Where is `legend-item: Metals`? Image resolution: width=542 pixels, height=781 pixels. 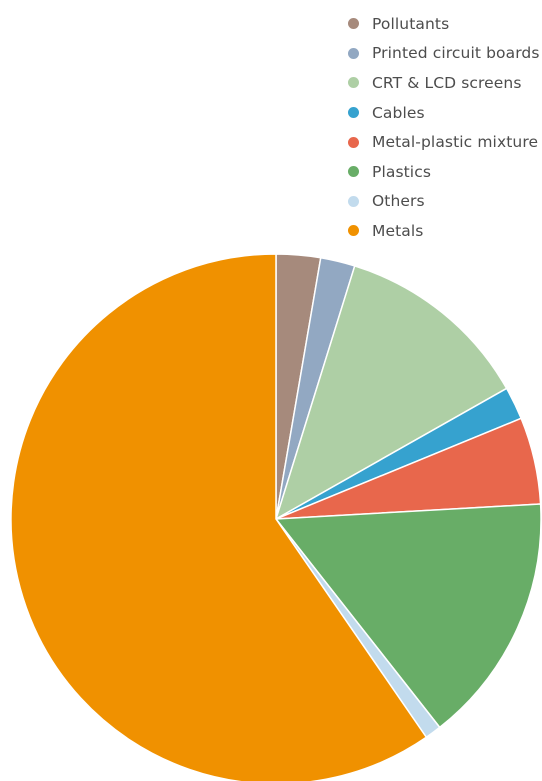 legend-item: Metals is located at coordinates (444, 231).